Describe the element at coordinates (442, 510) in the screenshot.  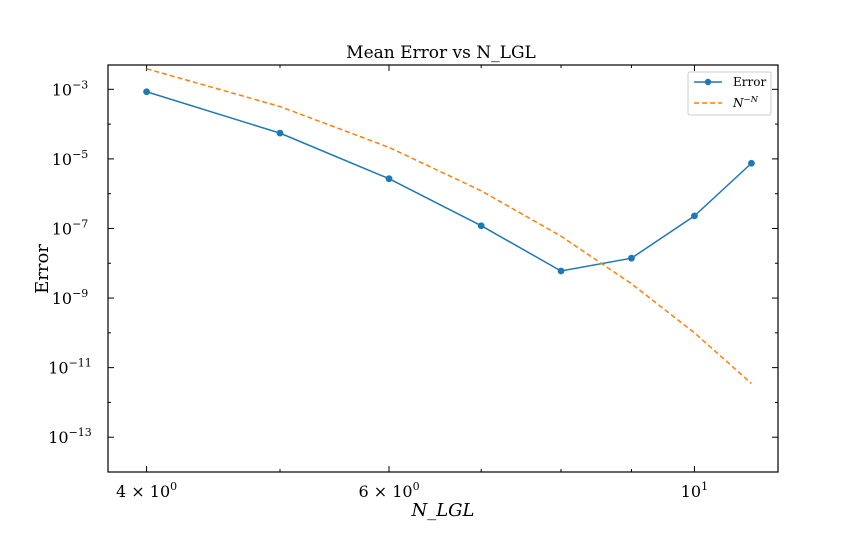
I see `x-axis-label: N_LGL` at that location.